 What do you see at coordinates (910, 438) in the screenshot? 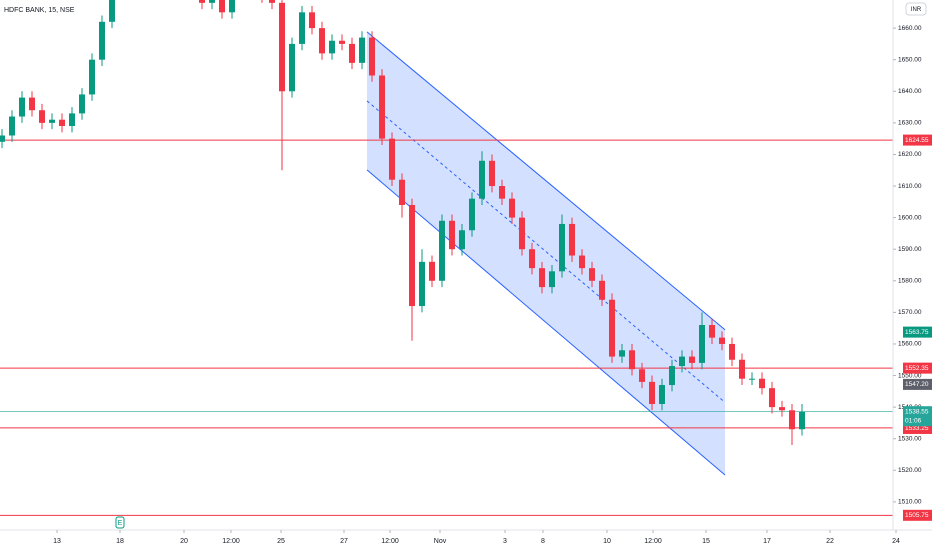
I see `y-tick-label: 1530.00` at bounding box center [910, 438].